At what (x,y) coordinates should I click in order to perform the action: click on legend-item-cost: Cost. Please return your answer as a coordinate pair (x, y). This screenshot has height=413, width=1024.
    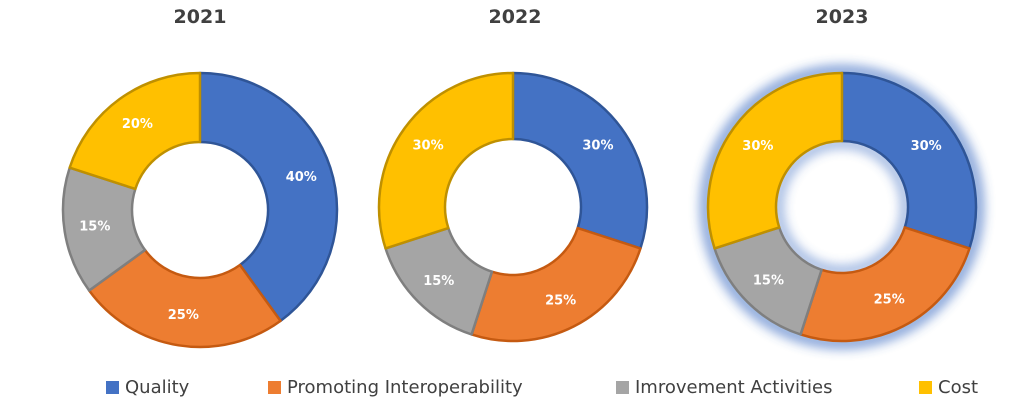
    Looking at the image, I should click on (948, 387).